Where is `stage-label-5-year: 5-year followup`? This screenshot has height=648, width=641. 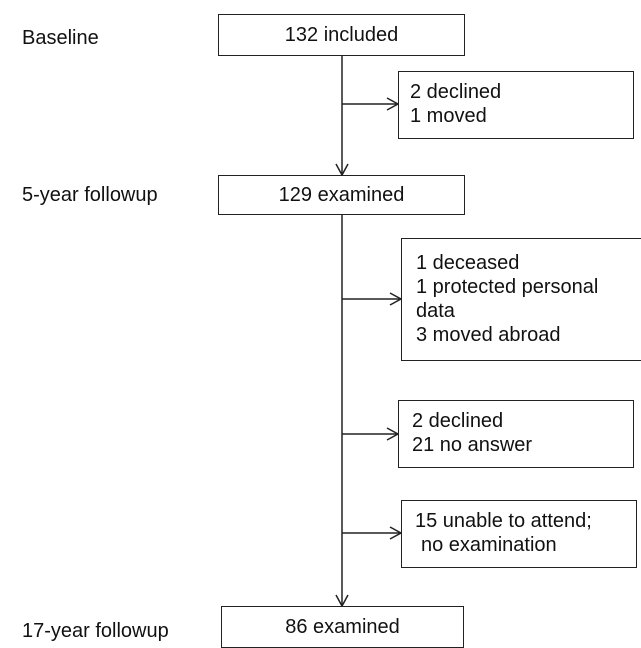 stage-label-5-year: 5-year followup is located at coordinates (90, 195).